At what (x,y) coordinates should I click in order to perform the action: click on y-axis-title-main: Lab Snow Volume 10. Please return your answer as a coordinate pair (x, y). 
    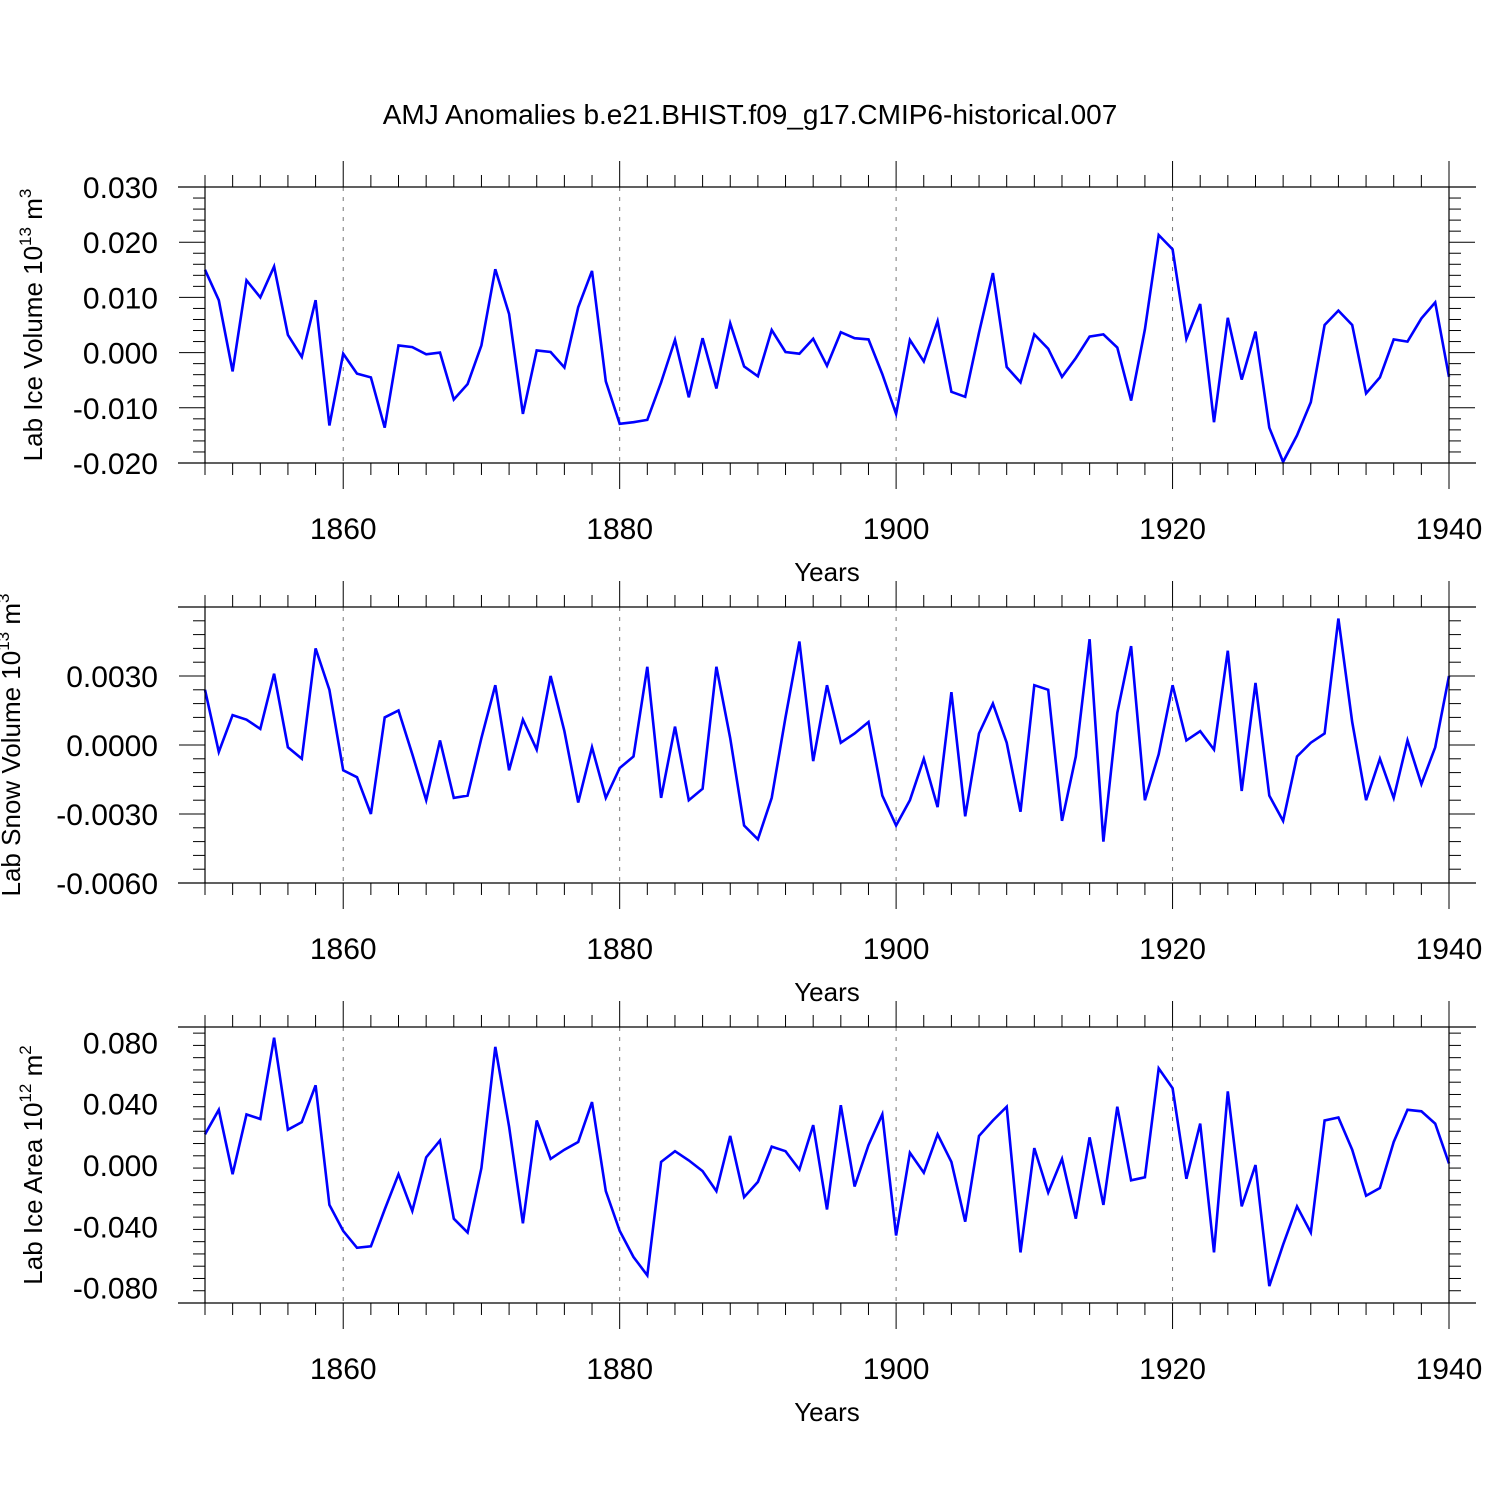
    Looking at the image, I should click on (13, 774).